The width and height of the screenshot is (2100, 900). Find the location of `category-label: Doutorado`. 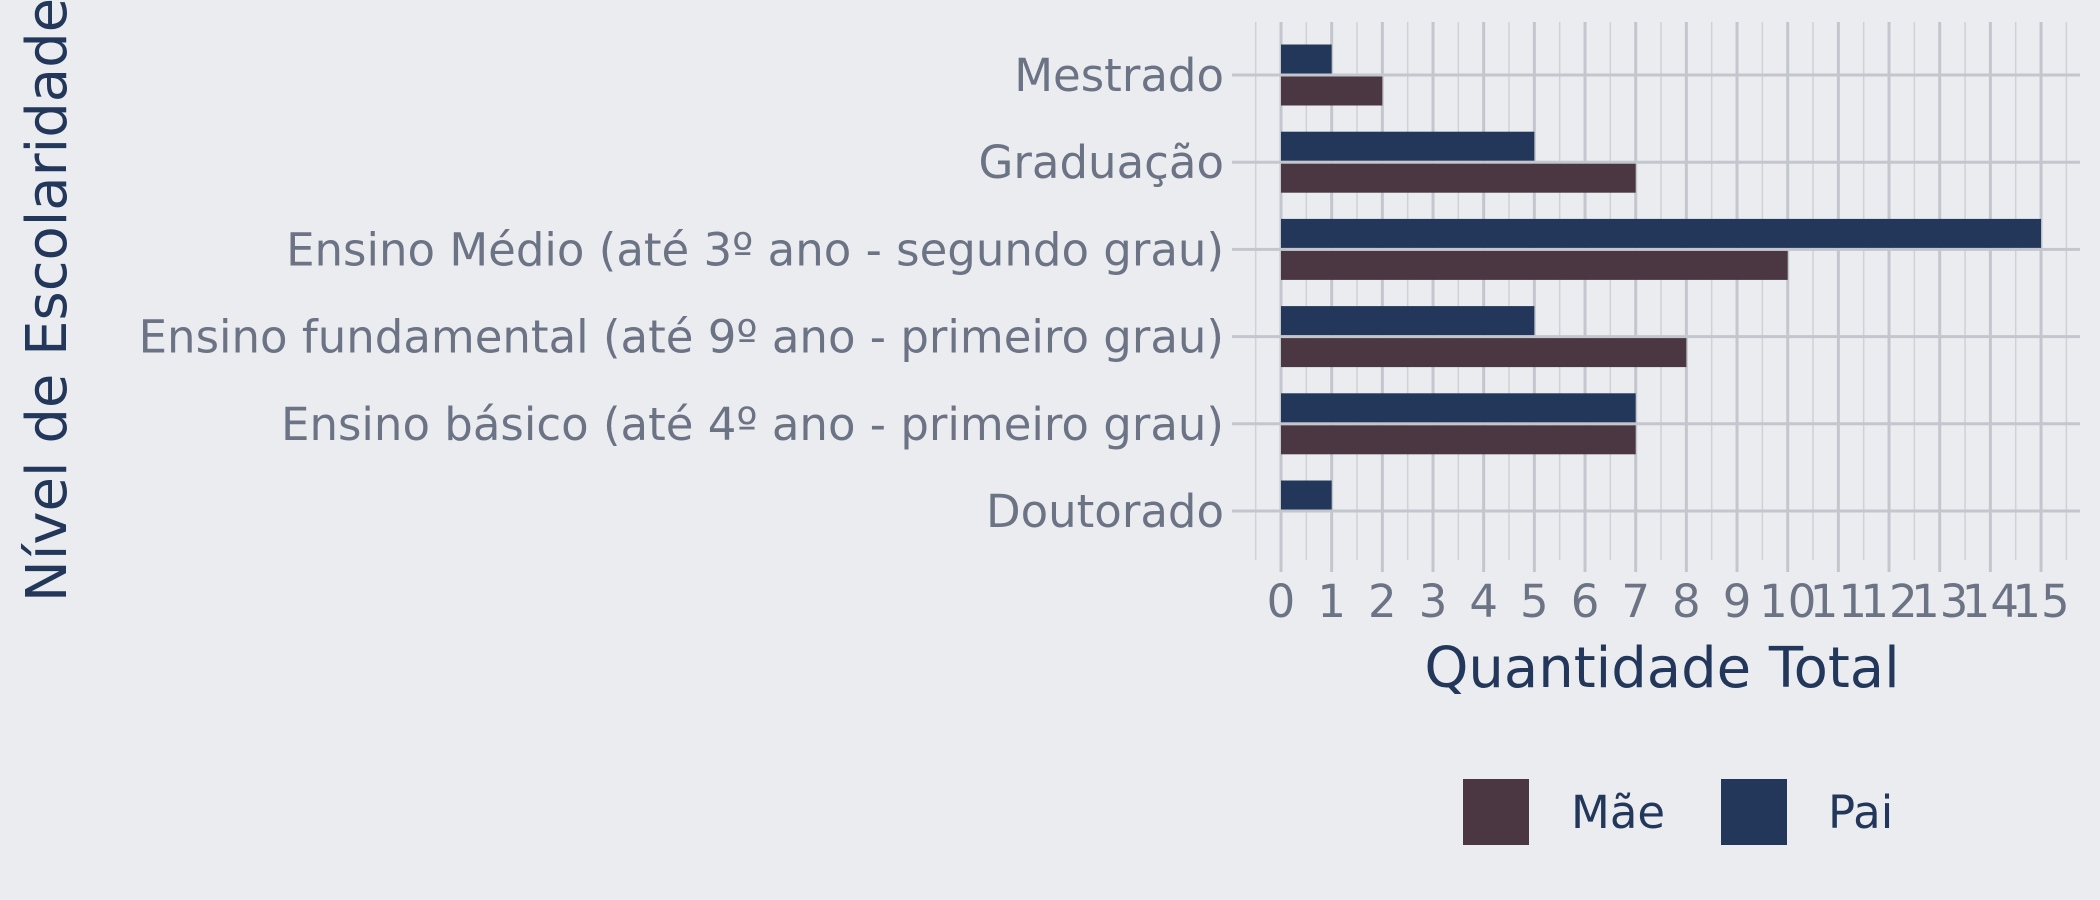

category-label: Doutorado is located at coordinates (1105, 511).